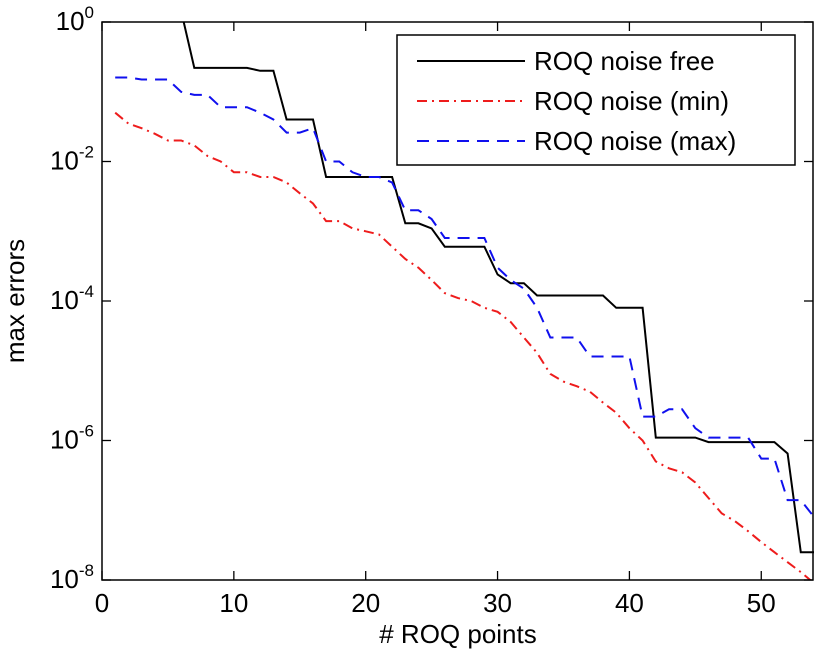 The height and width of the screenshot is (662, 814). I want to click on y-tick-label: 10⁻⁶, so click(72, 438).